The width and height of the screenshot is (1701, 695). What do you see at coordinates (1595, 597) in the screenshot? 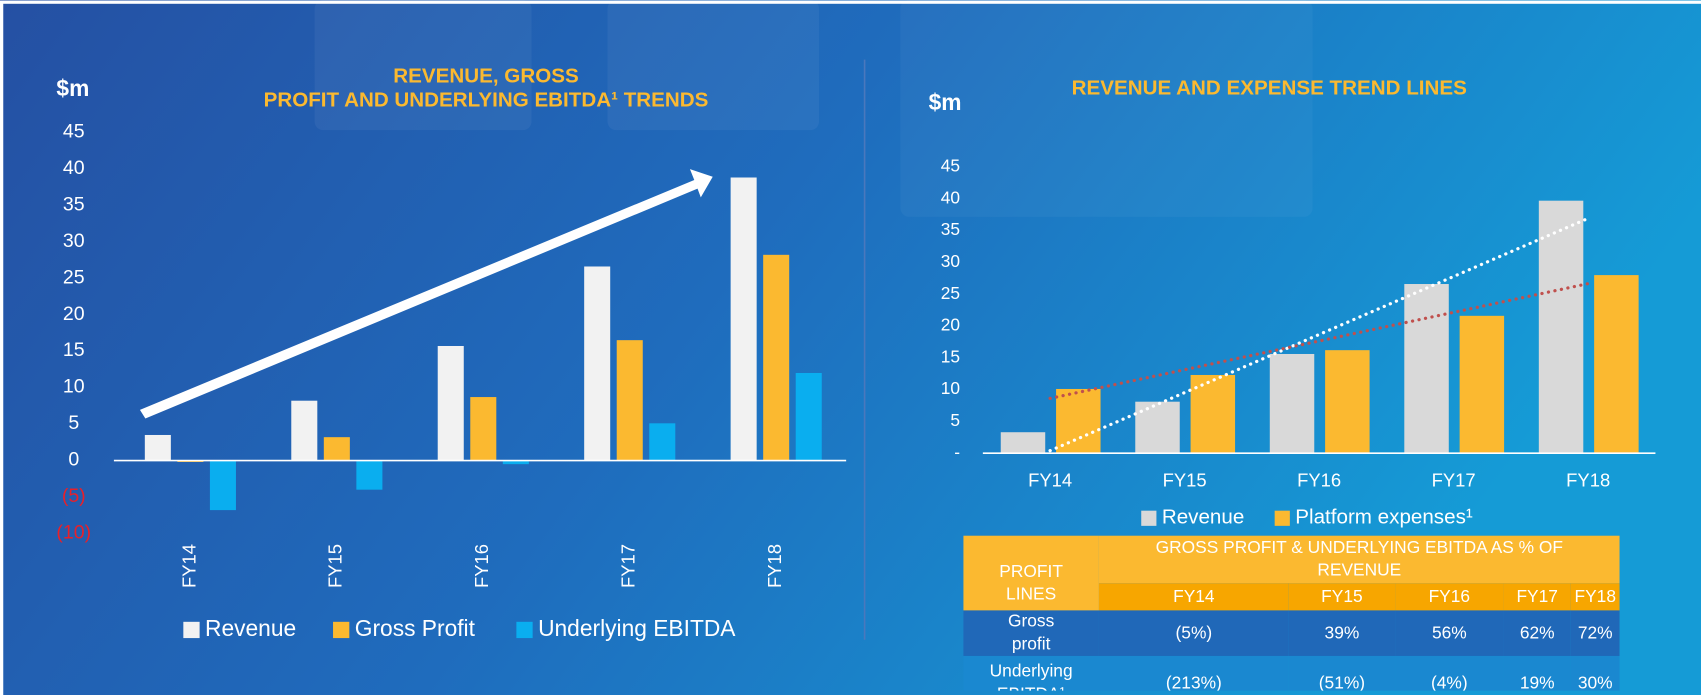
I see `column-header: FY18` at bounding box center [1595, 597].